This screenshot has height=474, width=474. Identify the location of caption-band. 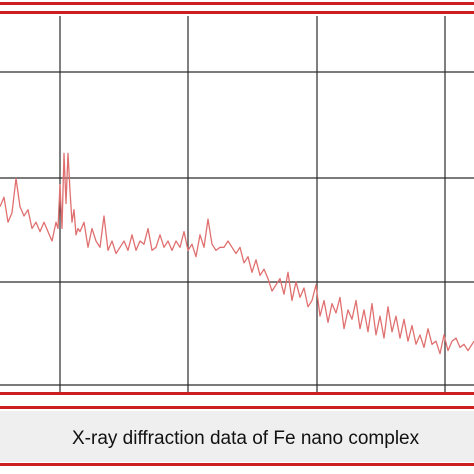
(237, 436).